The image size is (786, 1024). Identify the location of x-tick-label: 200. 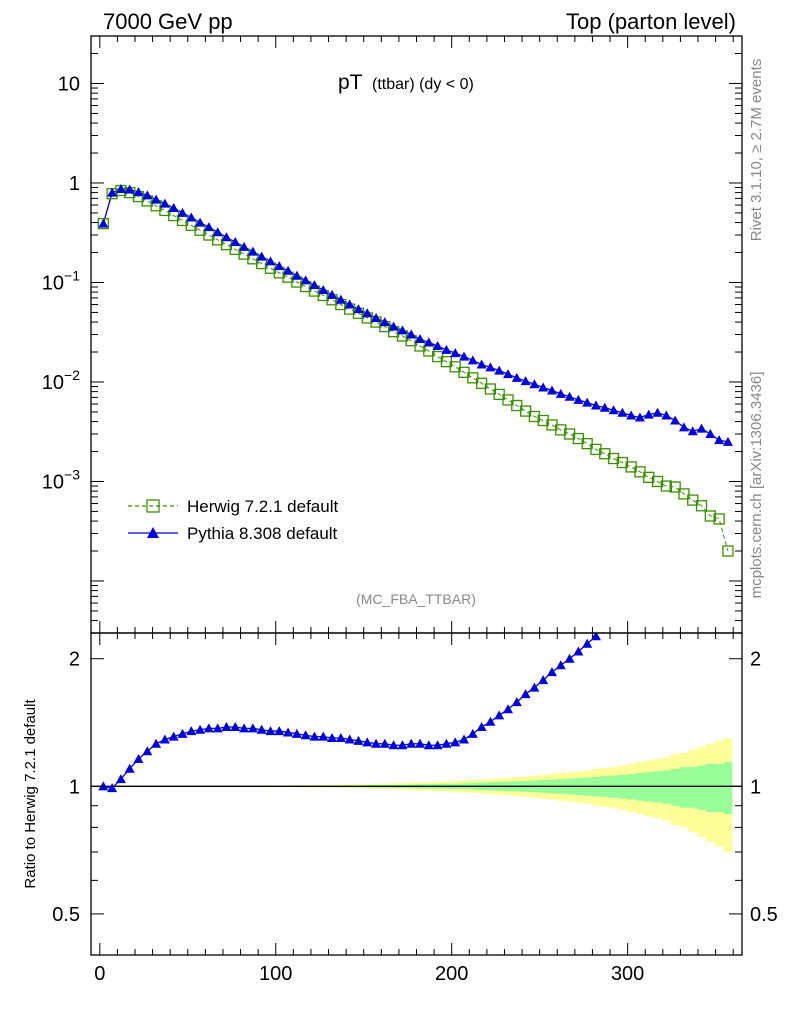
(451, 974).